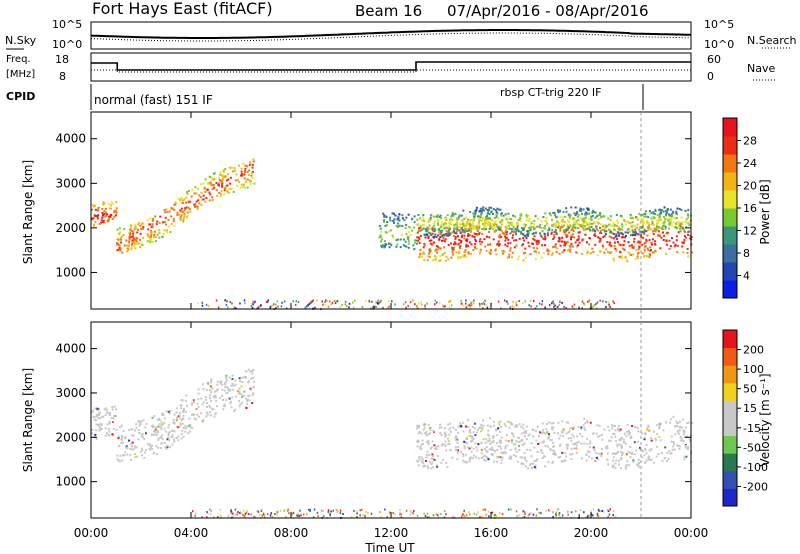 The width and height of the screenshot is (800, 554). Describe the element at coordinates (750, 186) in the screenshot. I see `colorbar-tick-label: 20` at that location.